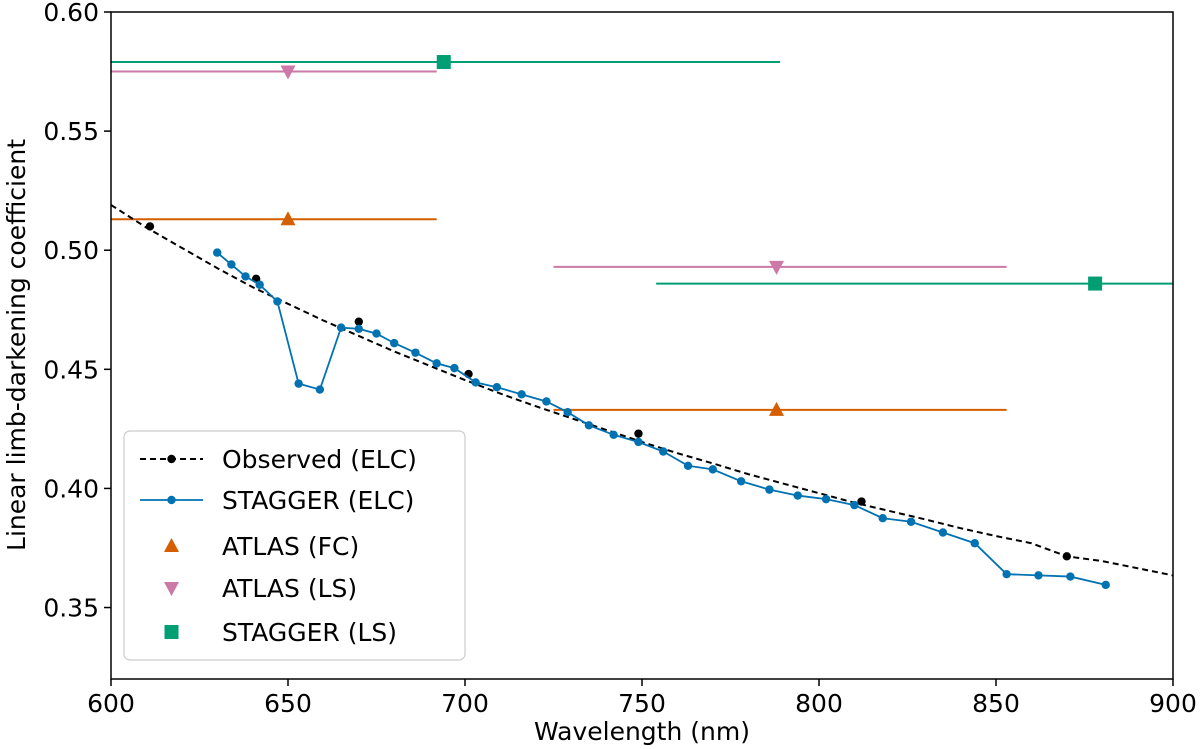 The height and width of the screenshot is (749, 1200). I want to click on y-axis-label: Linear limb-darkening coefficient, so click(16, 345).